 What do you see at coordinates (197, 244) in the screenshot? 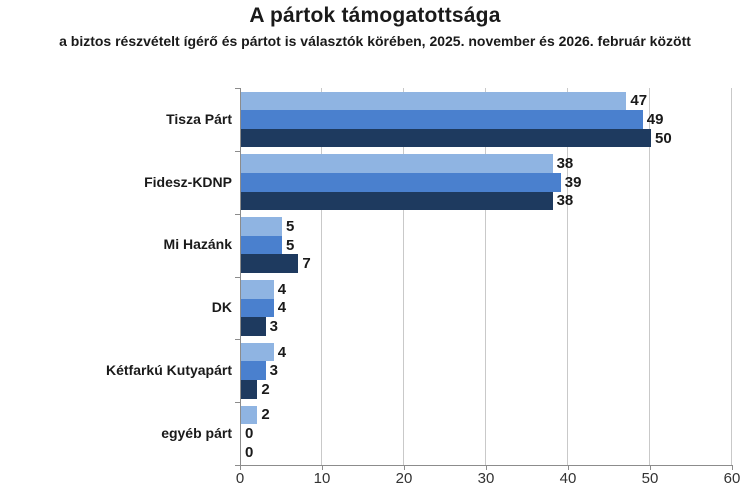
I see `category-label-3: Mi Hazánk` at bounding box center [197, 244].